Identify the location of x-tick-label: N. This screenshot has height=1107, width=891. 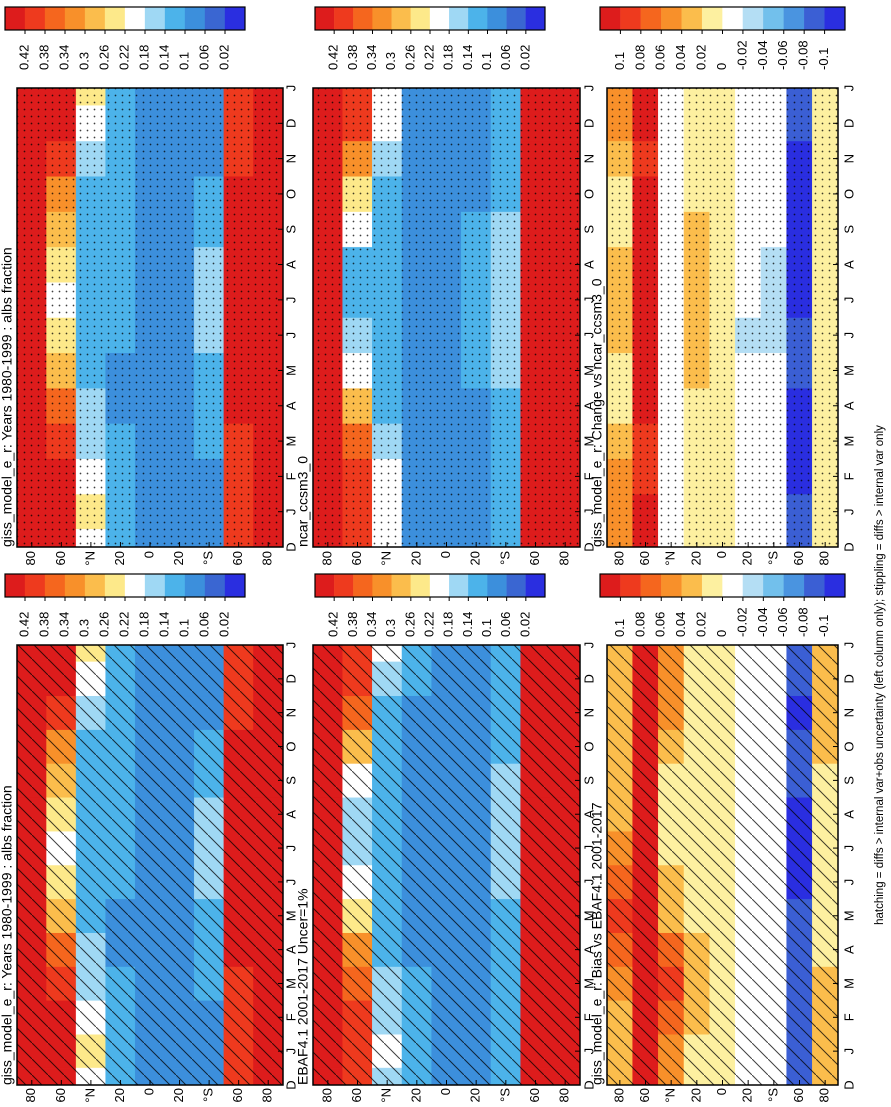
(290, 712).